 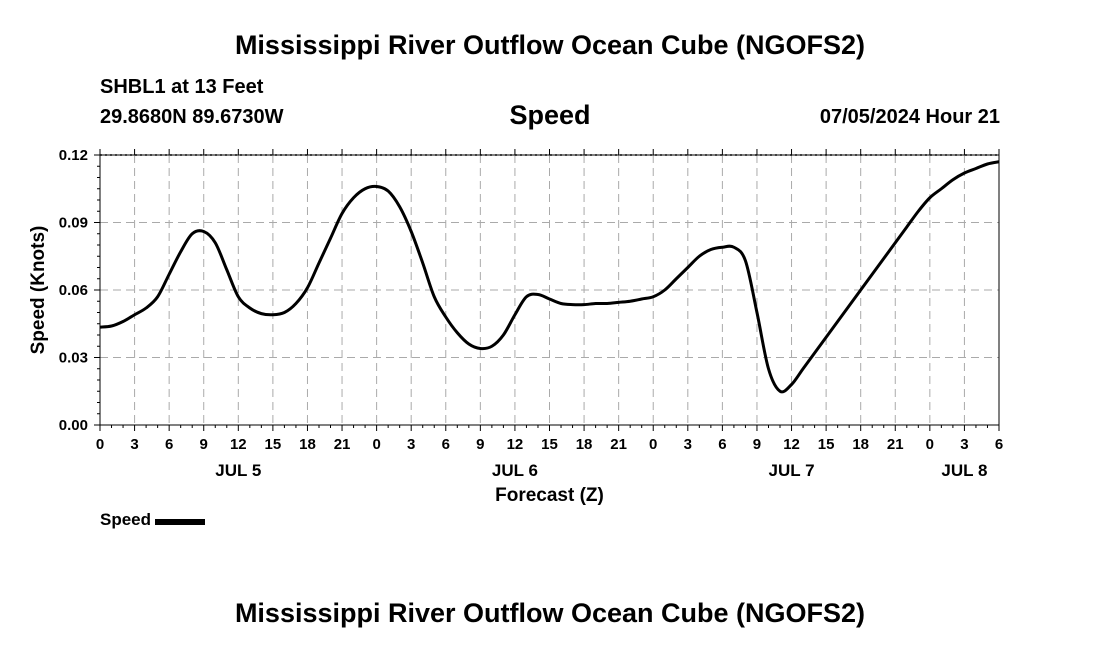 I want to click on day-label: JUL 7, so click(x=792, y=470).